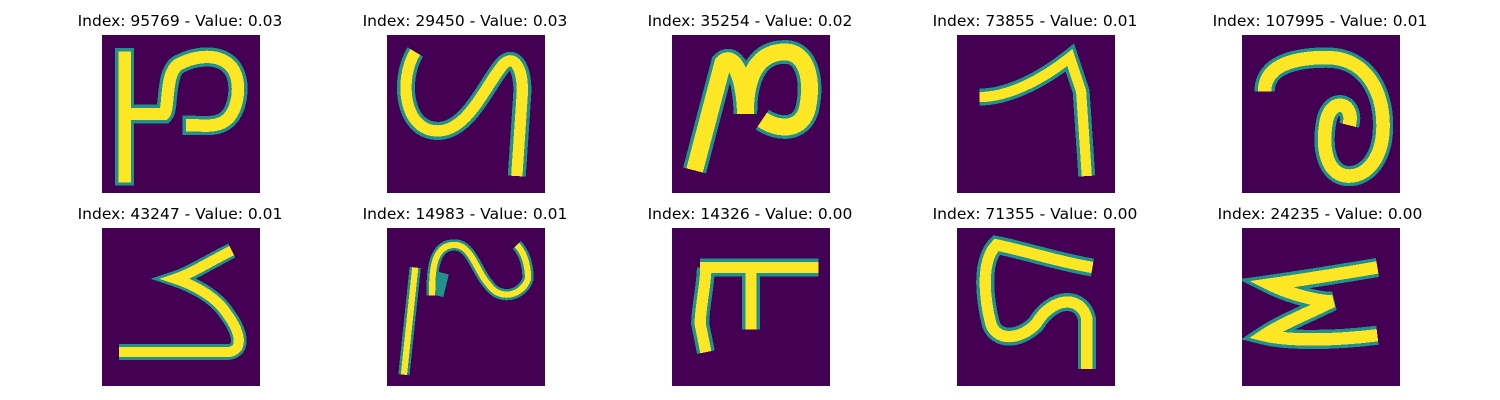 The height and width of the screenshot is (400, 1500). I want to click on sample-panel: Index: 95769 - Value: 0.03, so click(180, 107).